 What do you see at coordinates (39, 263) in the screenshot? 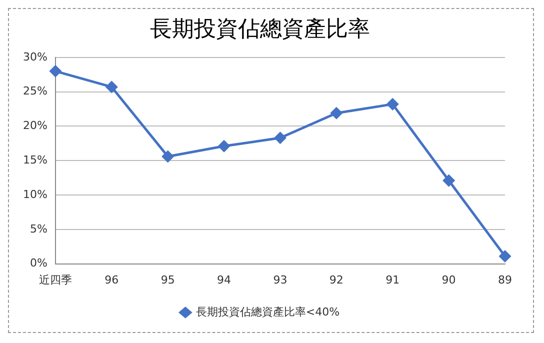
I see `y-tick-label: 0%` at bounding box center [39, 263].